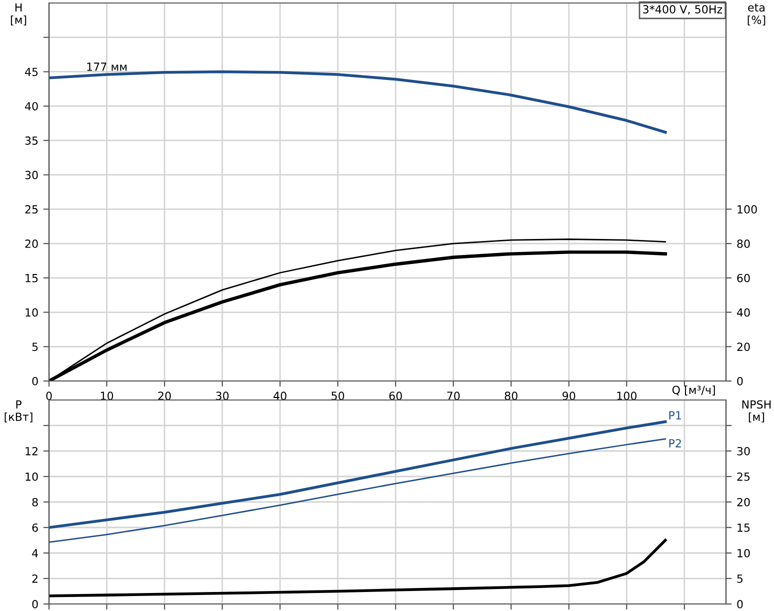 The height and width of the screenshot is (611, 774). Describe the element at coordinates (743, 451) in the screenshot. I see `y2-tick-label: 30` at that location.